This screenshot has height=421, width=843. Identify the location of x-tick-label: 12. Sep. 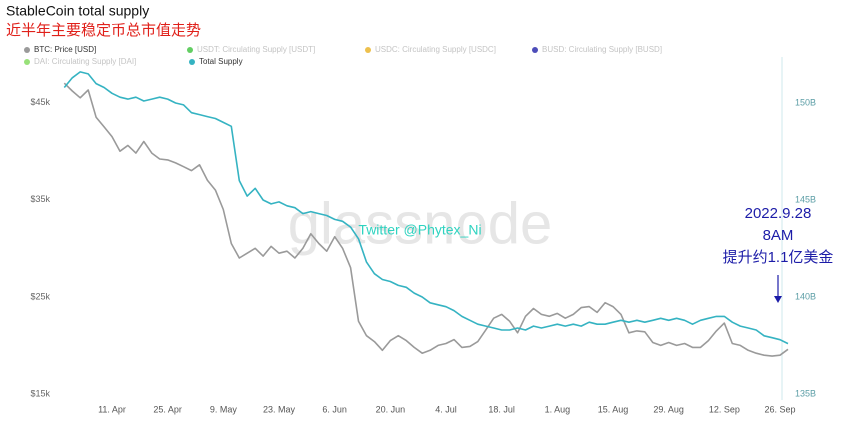
(724, 409).